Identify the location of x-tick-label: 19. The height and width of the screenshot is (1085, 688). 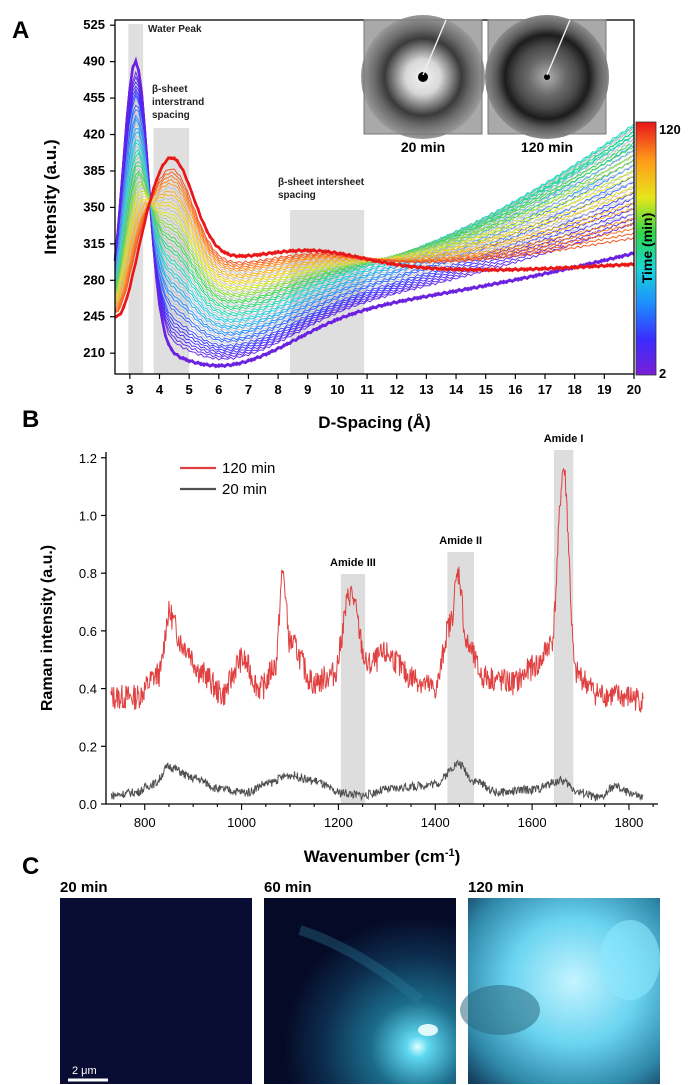
(604, 389).